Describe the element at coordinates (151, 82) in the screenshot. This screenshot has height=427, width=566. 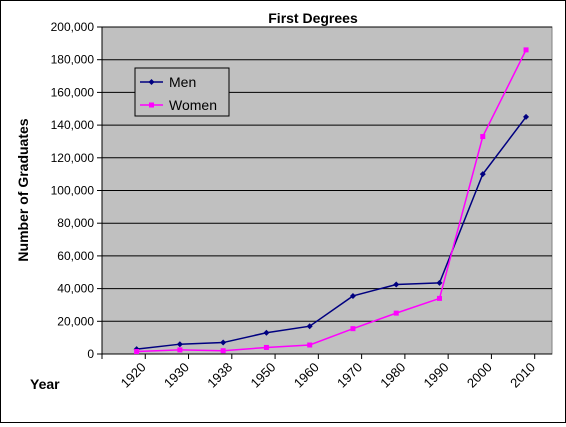
I see `legend-marker-men` at that location.